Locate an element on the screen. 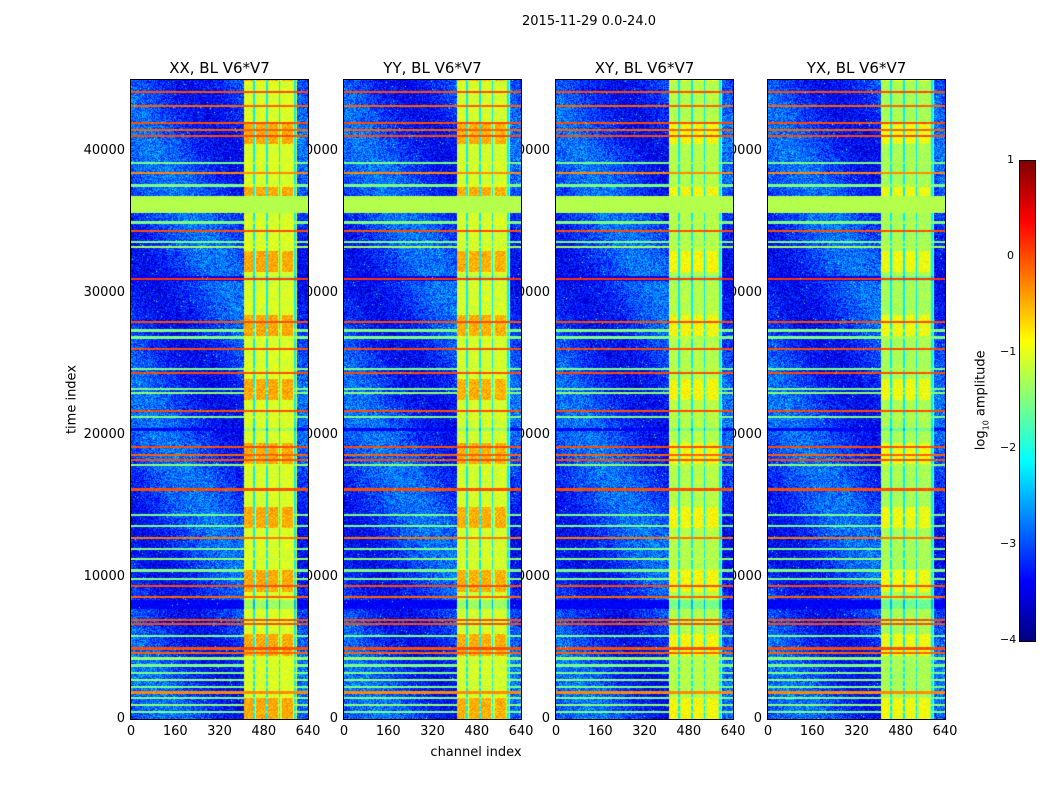 The image size is (1050, 800). panel-title: XX, BL V6*V7 is located at coordinates (219, 68).